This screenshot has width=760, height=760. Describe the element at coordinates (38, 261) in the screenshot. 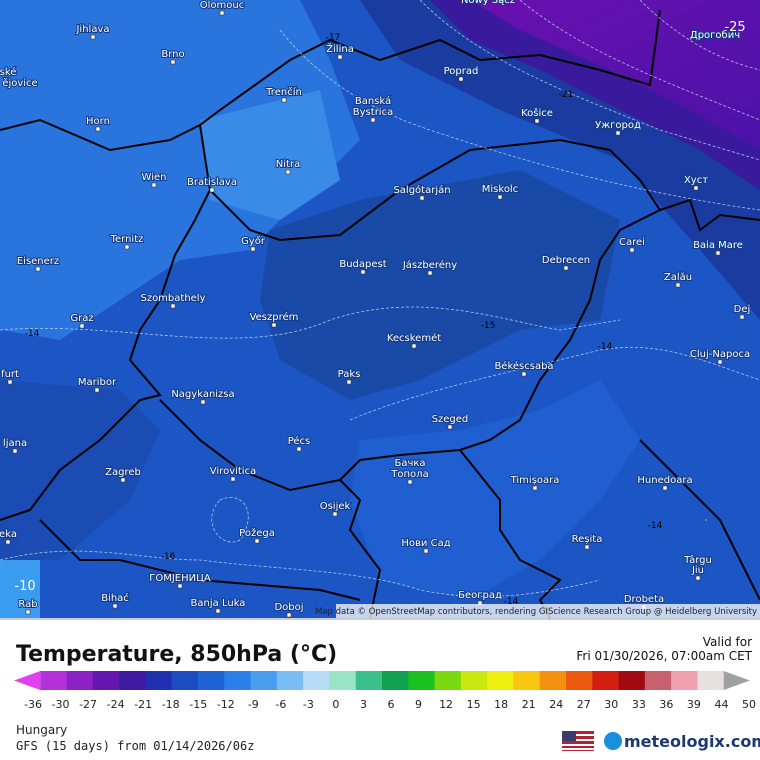

I see `city-label: Eisenerz` at that location.